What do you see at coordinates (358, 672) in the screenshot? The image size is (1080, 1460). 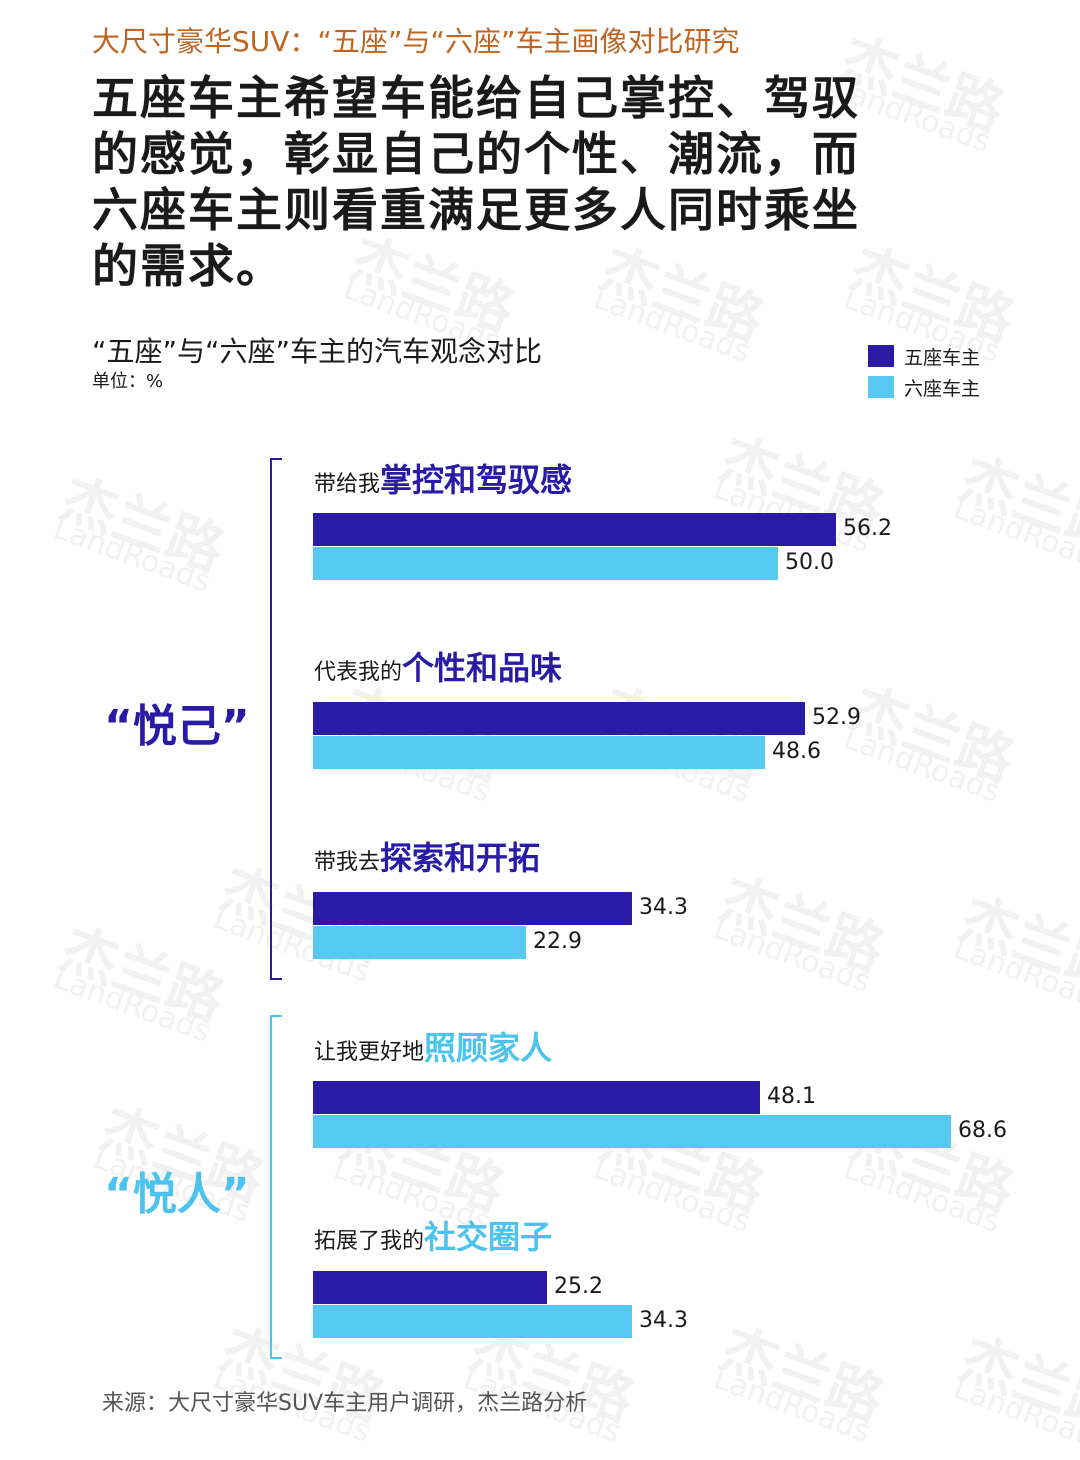 I see `category-label-prefix: 代表我的` at bounding box center [358, 672].